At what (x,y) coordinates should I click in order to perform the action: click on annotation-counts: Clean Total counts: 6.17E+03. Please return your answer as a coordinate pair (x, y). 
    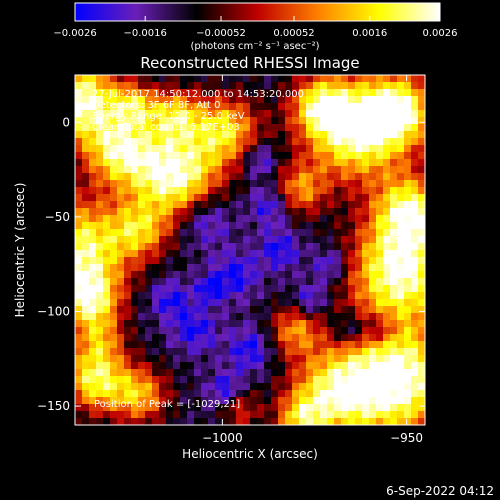
    Looking at the image, I should click on (166, 127).